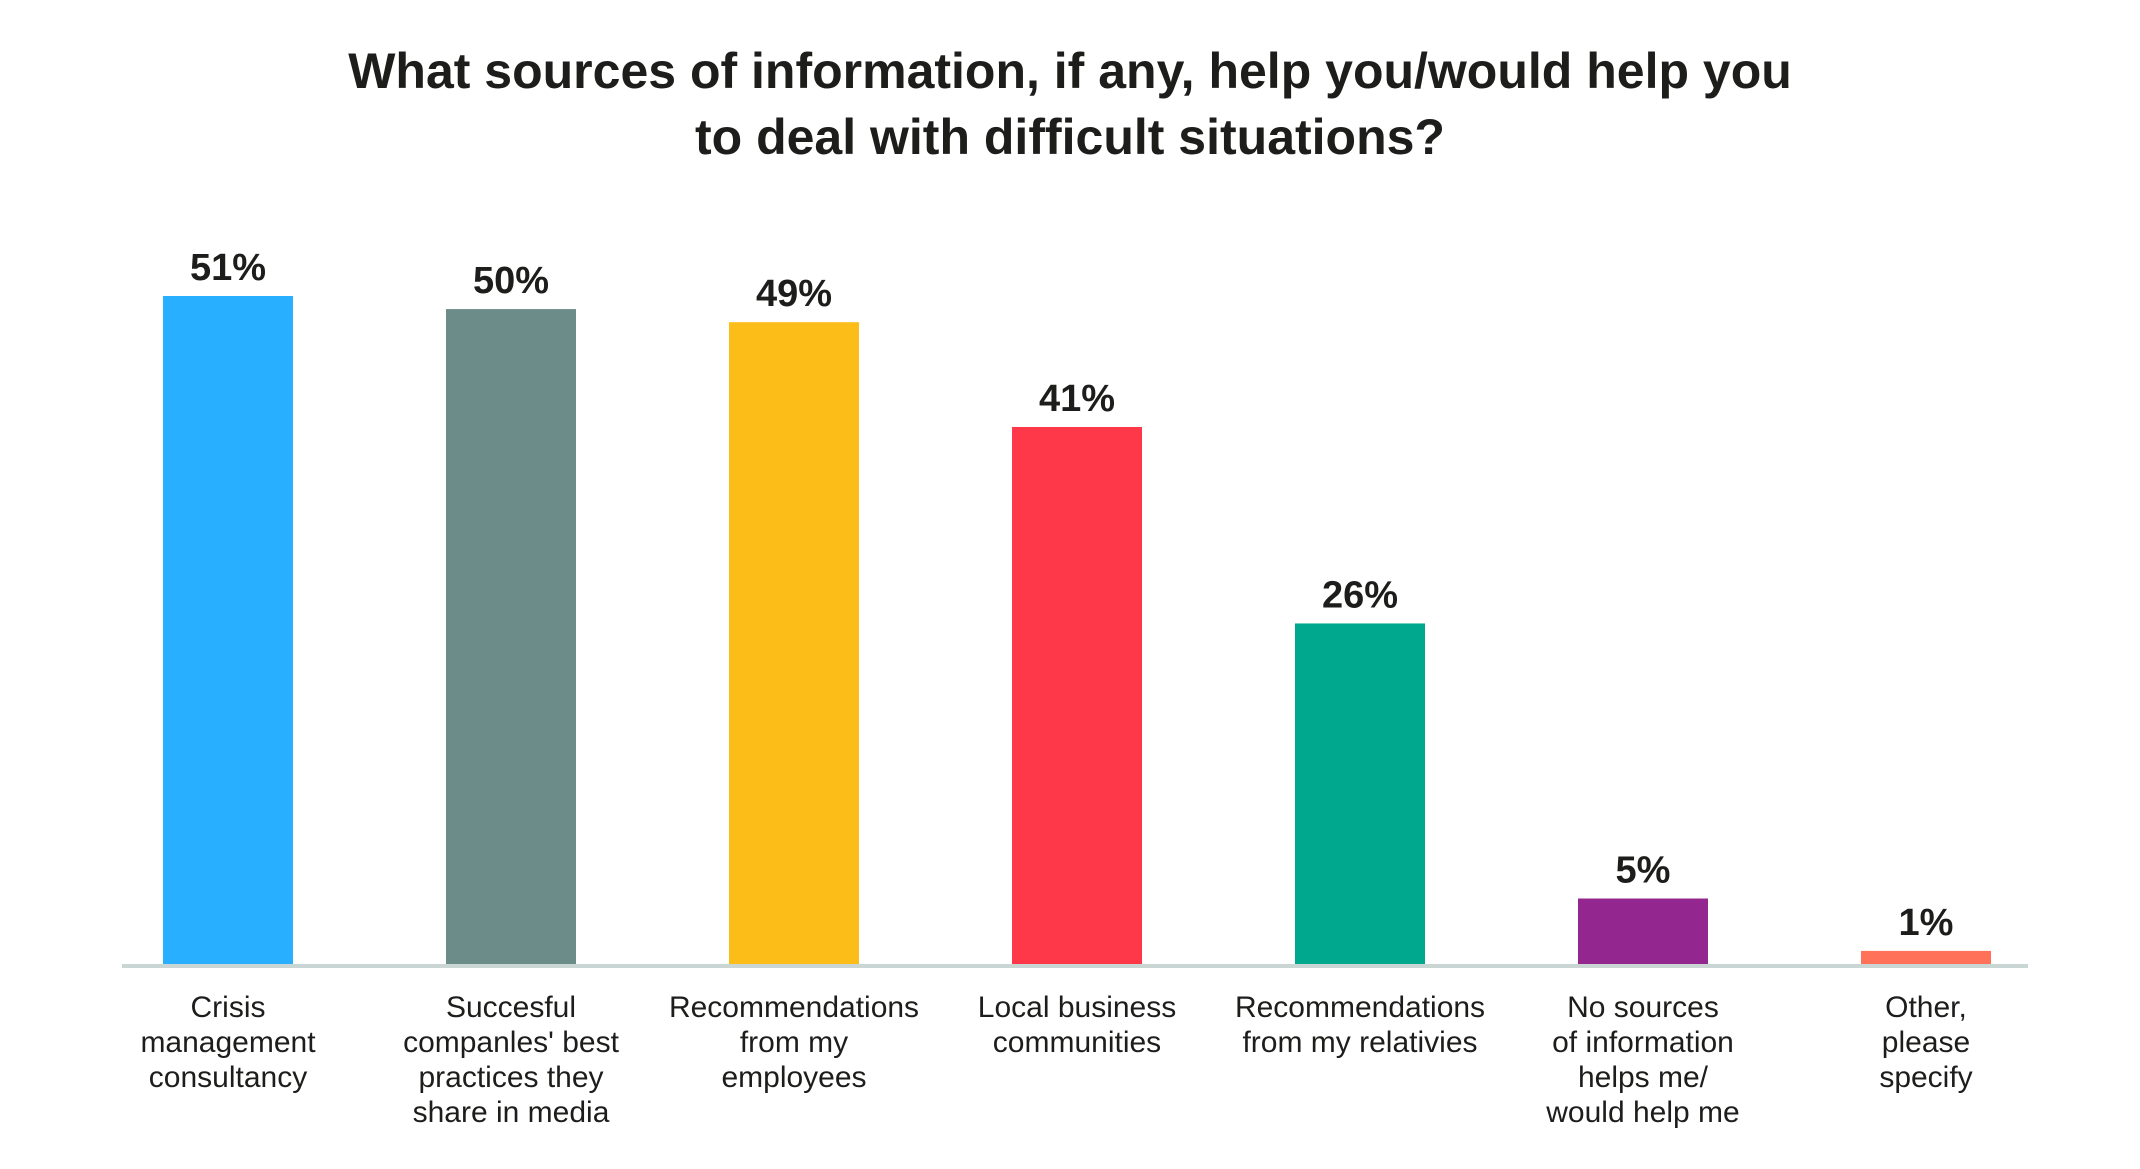 The width and height of the screenshot is (2140, 1169). What do you see at coordinates (511, 281) in the screenshot?
I see `value-label-2: 50%` at bounding box center [511, 281].